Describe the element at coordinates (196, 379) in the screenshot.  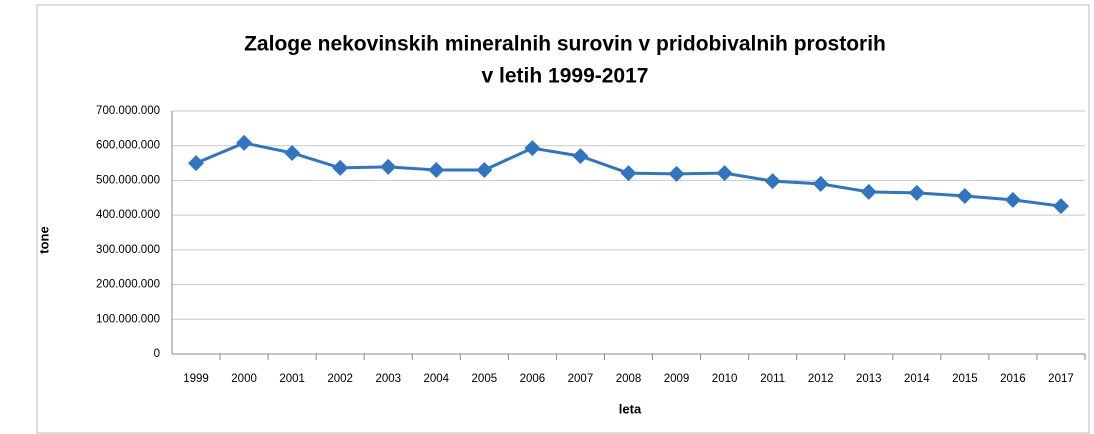
I see `x-tick-label: 1999` at that location.